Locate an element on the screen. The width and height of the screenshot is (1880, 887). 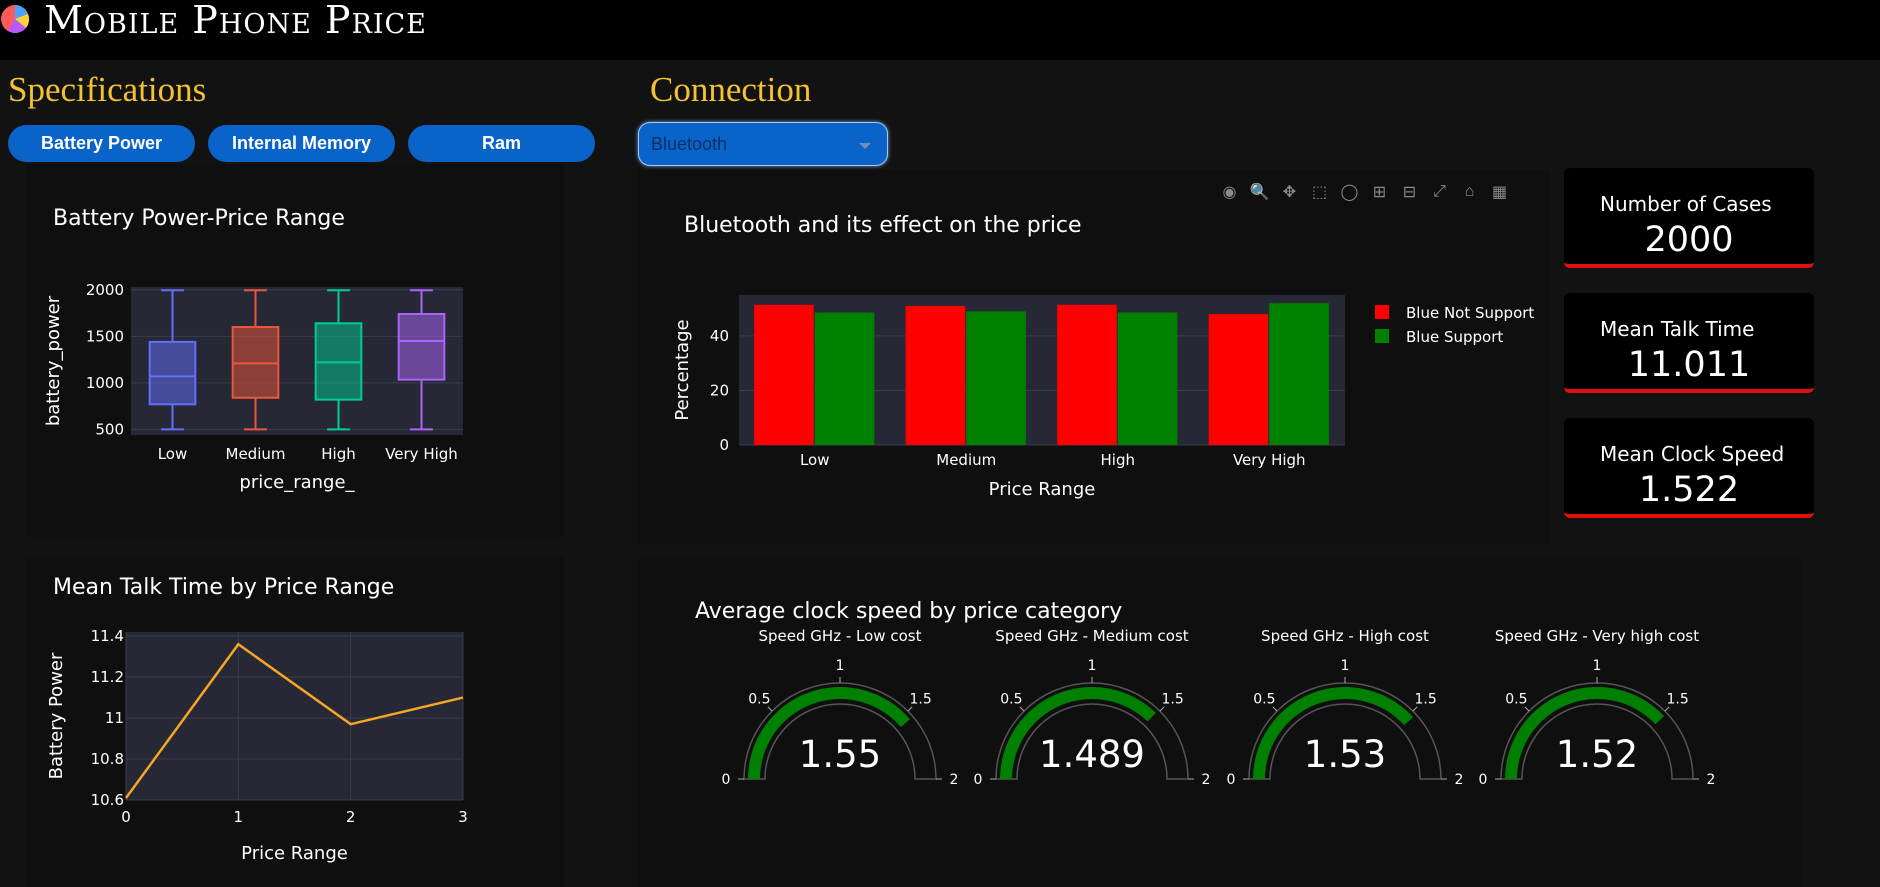
x-tick-label: Very High is located at coordinates (1269, 460).